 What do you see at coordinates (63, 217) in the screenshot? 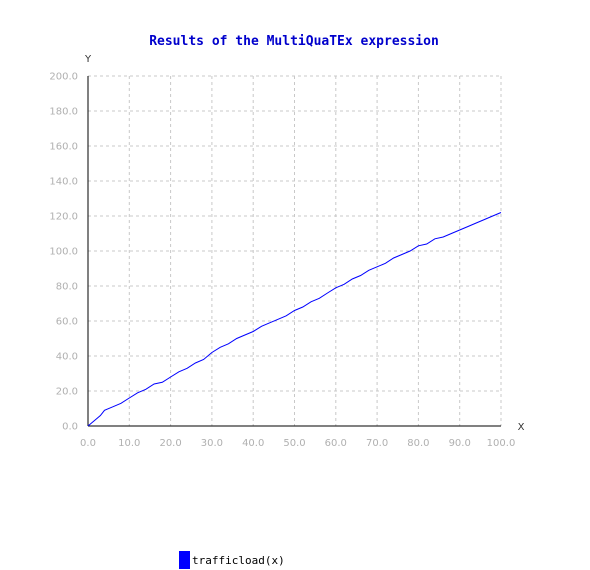
I see `y-tick-label: 120.0` at bounding box center [63, 217].